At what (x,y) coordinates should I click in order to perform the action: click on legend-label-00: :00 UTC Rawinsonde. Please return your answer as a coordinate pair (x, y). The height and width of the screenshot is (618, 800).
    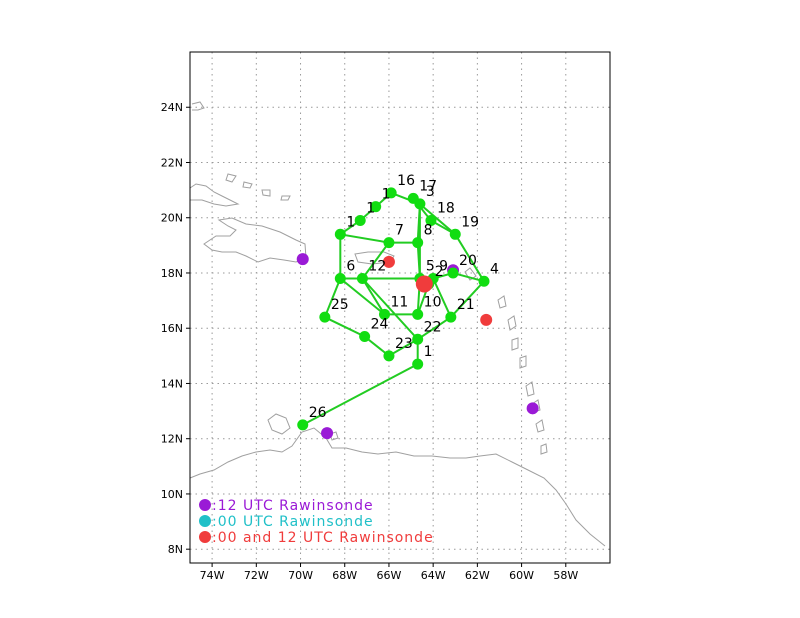
    Looking at the image, I should click on (293, 522).